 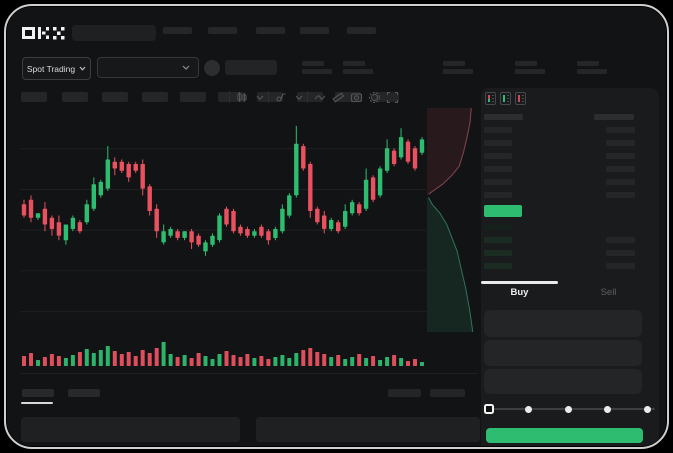 What do you see at coordinates (374, 97) in the screenshot?
I see `settings-icon` at bounding box center [374, 97].